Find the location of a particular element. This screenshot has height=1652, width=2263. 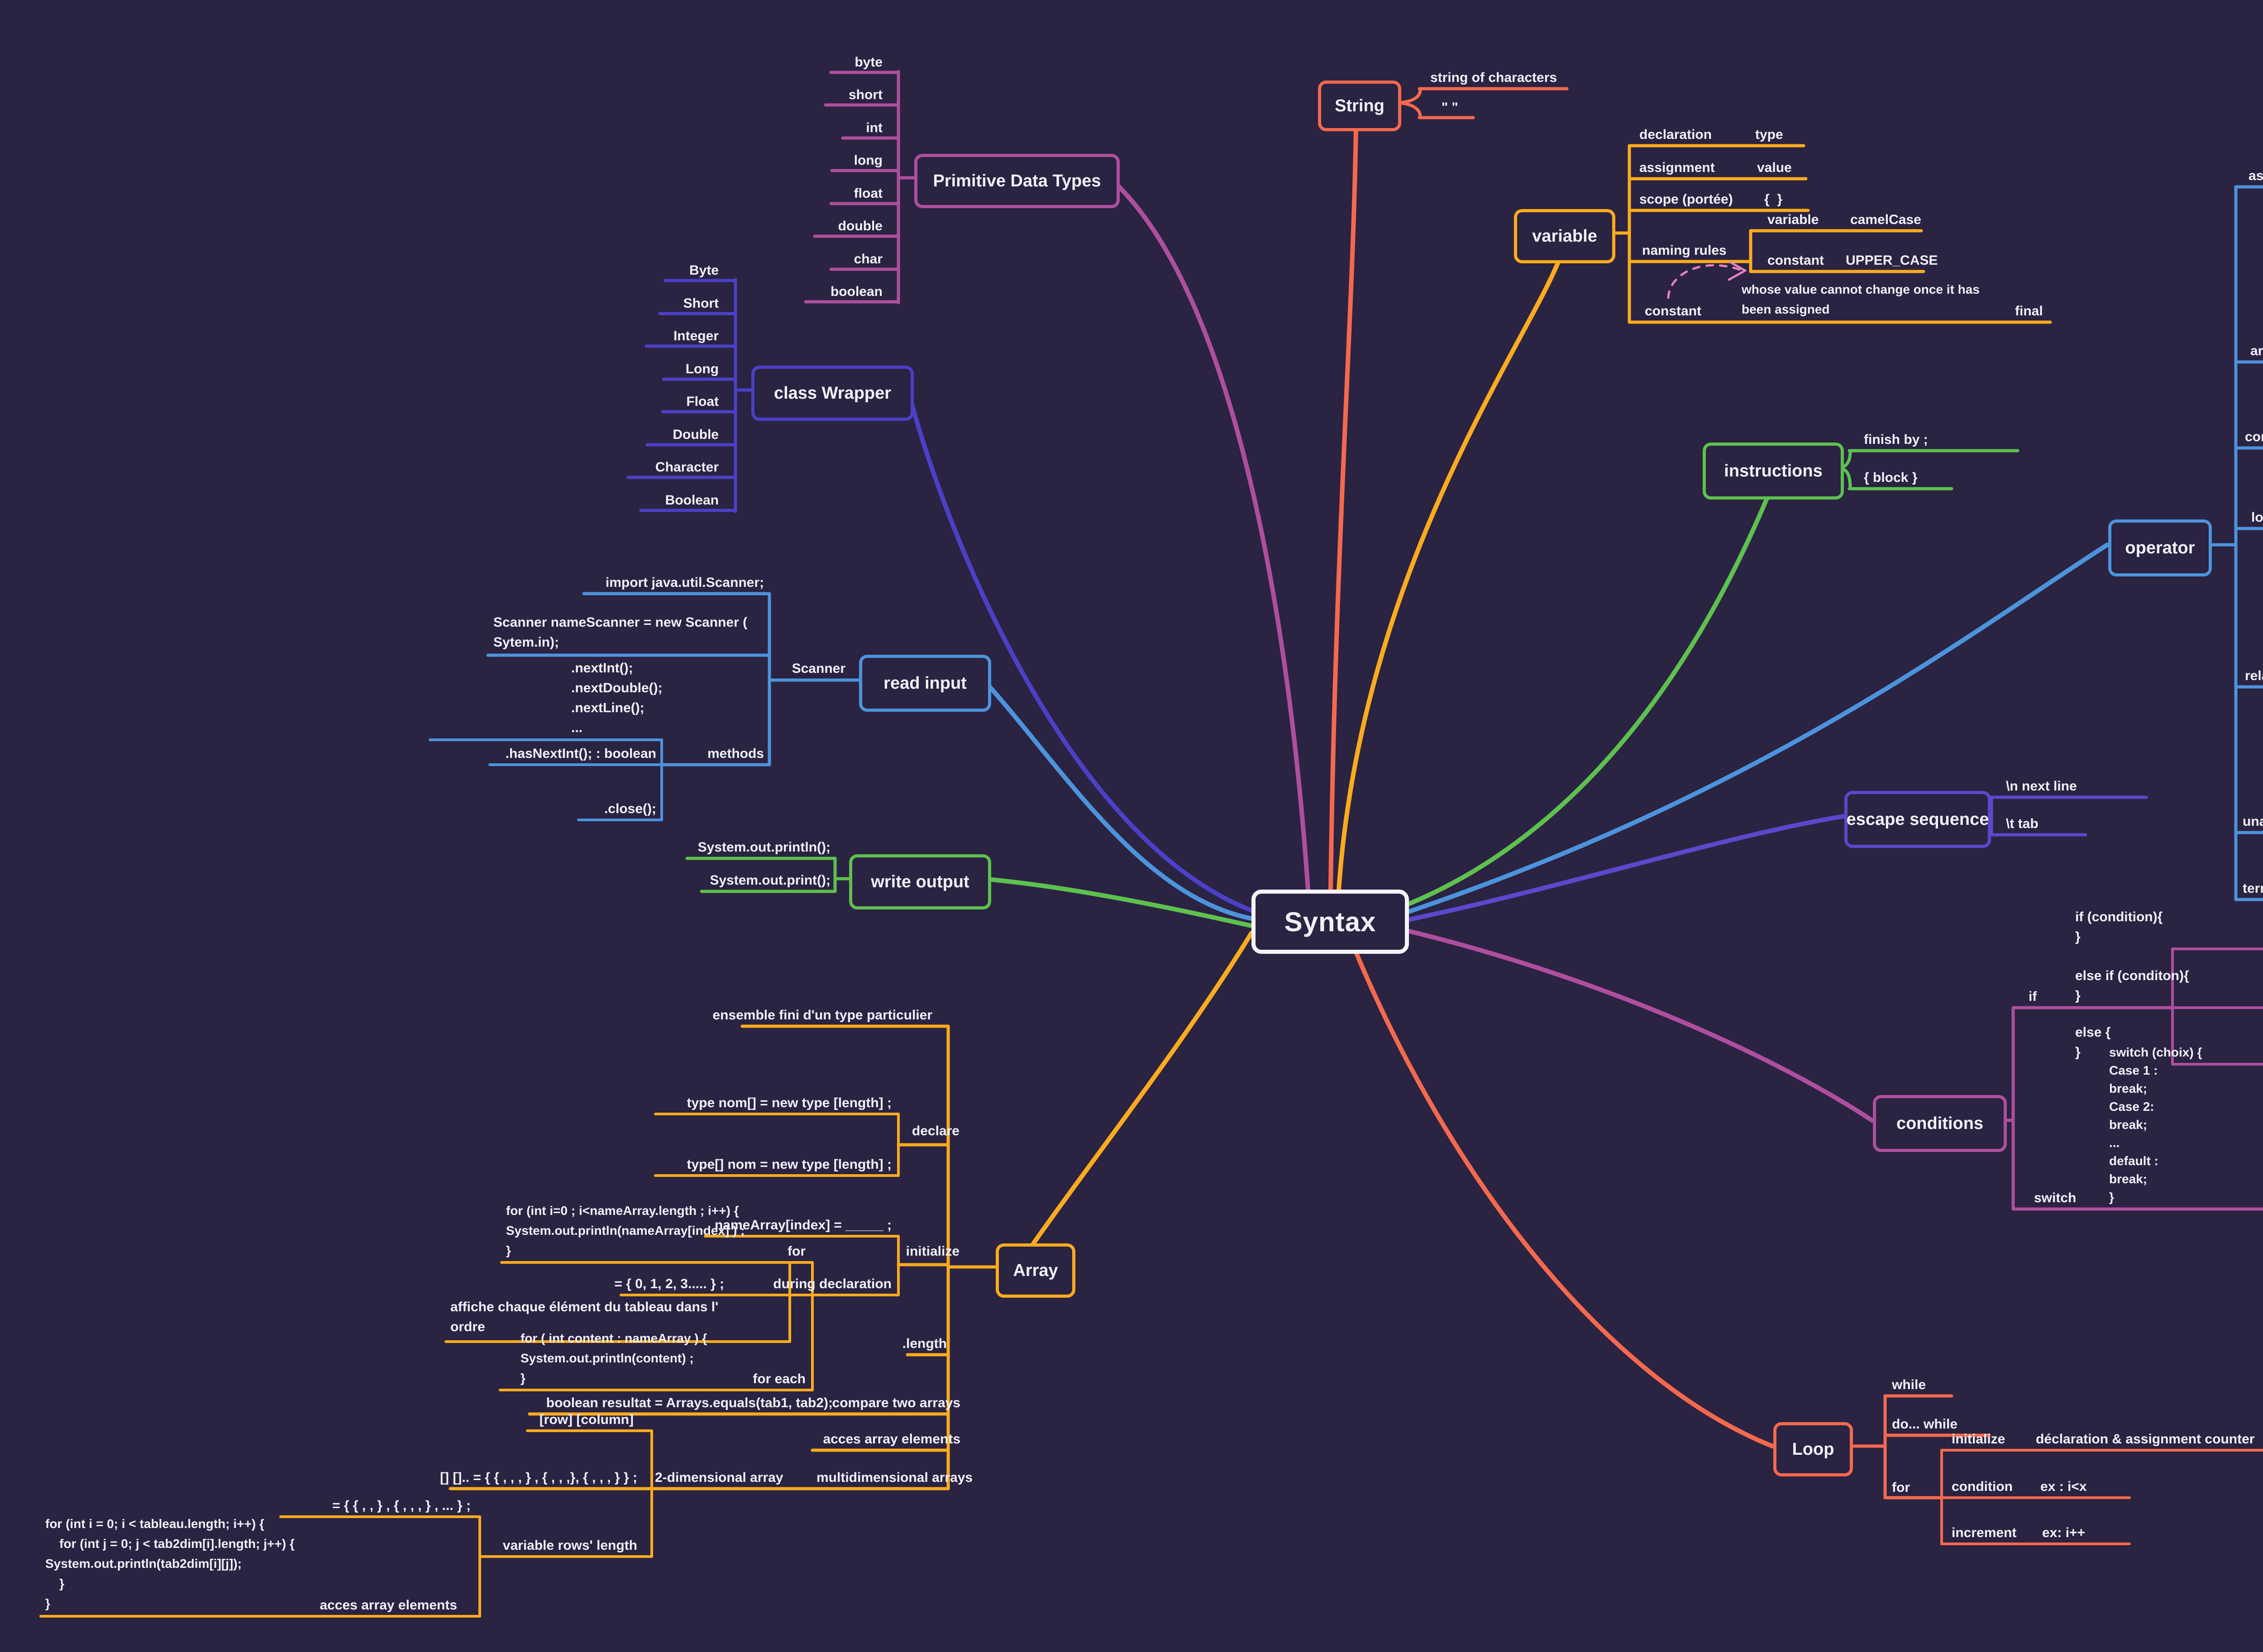

primitive-int: int is located at coordinates (874, 127).